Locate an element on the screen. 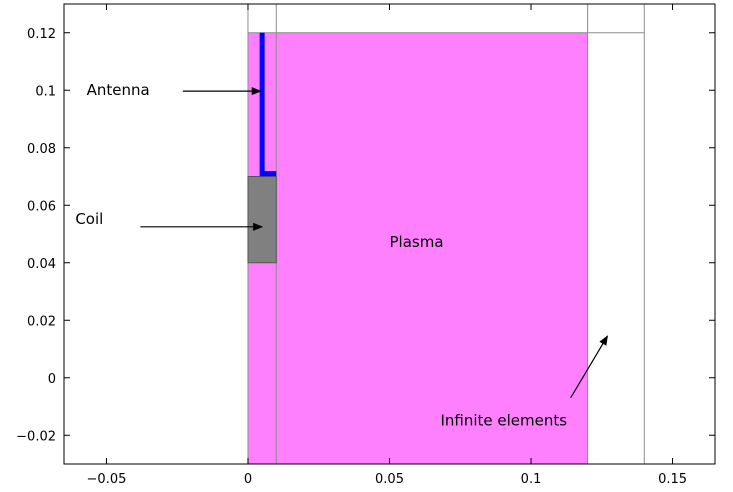 This screenshot has width=733, height=492. y-tick-label: 0 is located at coordinates (52, 379).